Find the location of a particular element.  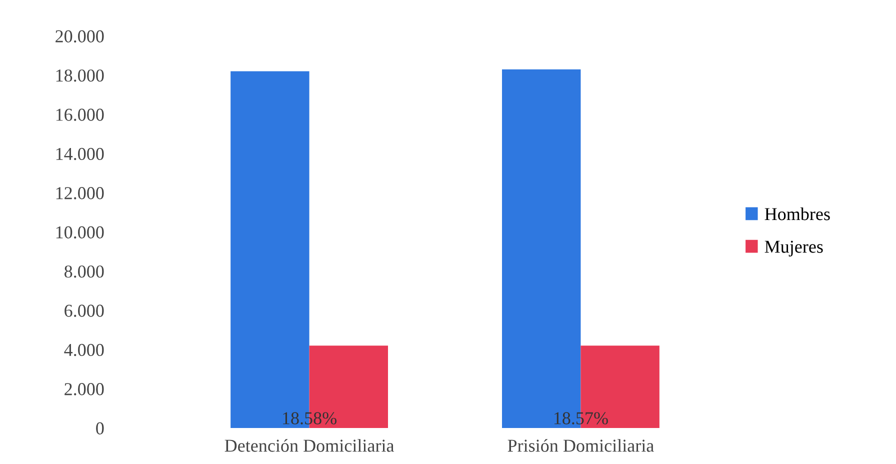

legend-label: Hombres is located at coordinates (797, 214).